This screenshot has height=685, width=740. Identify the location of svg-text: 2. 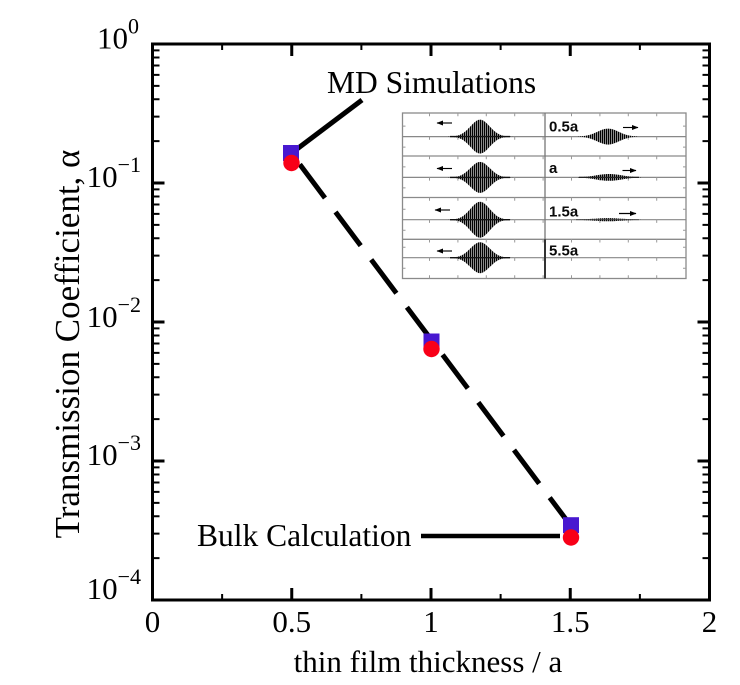
(710, 621).